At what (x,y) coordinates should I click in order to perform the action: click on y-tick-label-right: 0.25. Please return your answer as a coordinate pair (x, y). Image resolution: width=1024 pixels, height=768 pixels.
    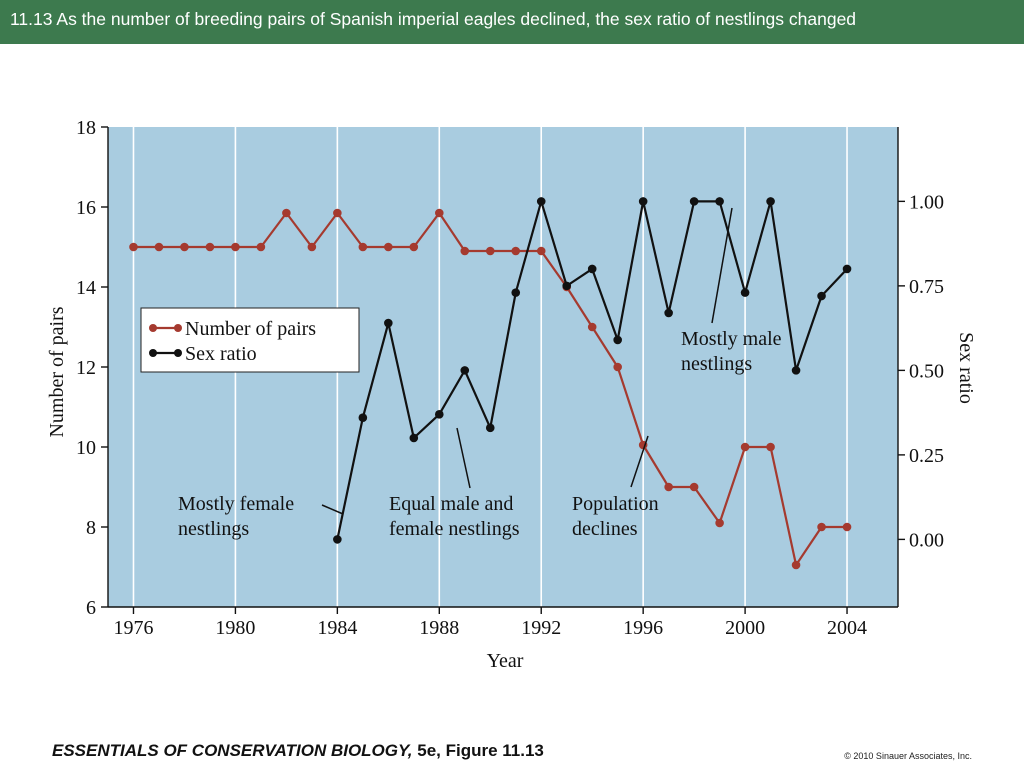
    Looking at the image, I should click on (926, 456).